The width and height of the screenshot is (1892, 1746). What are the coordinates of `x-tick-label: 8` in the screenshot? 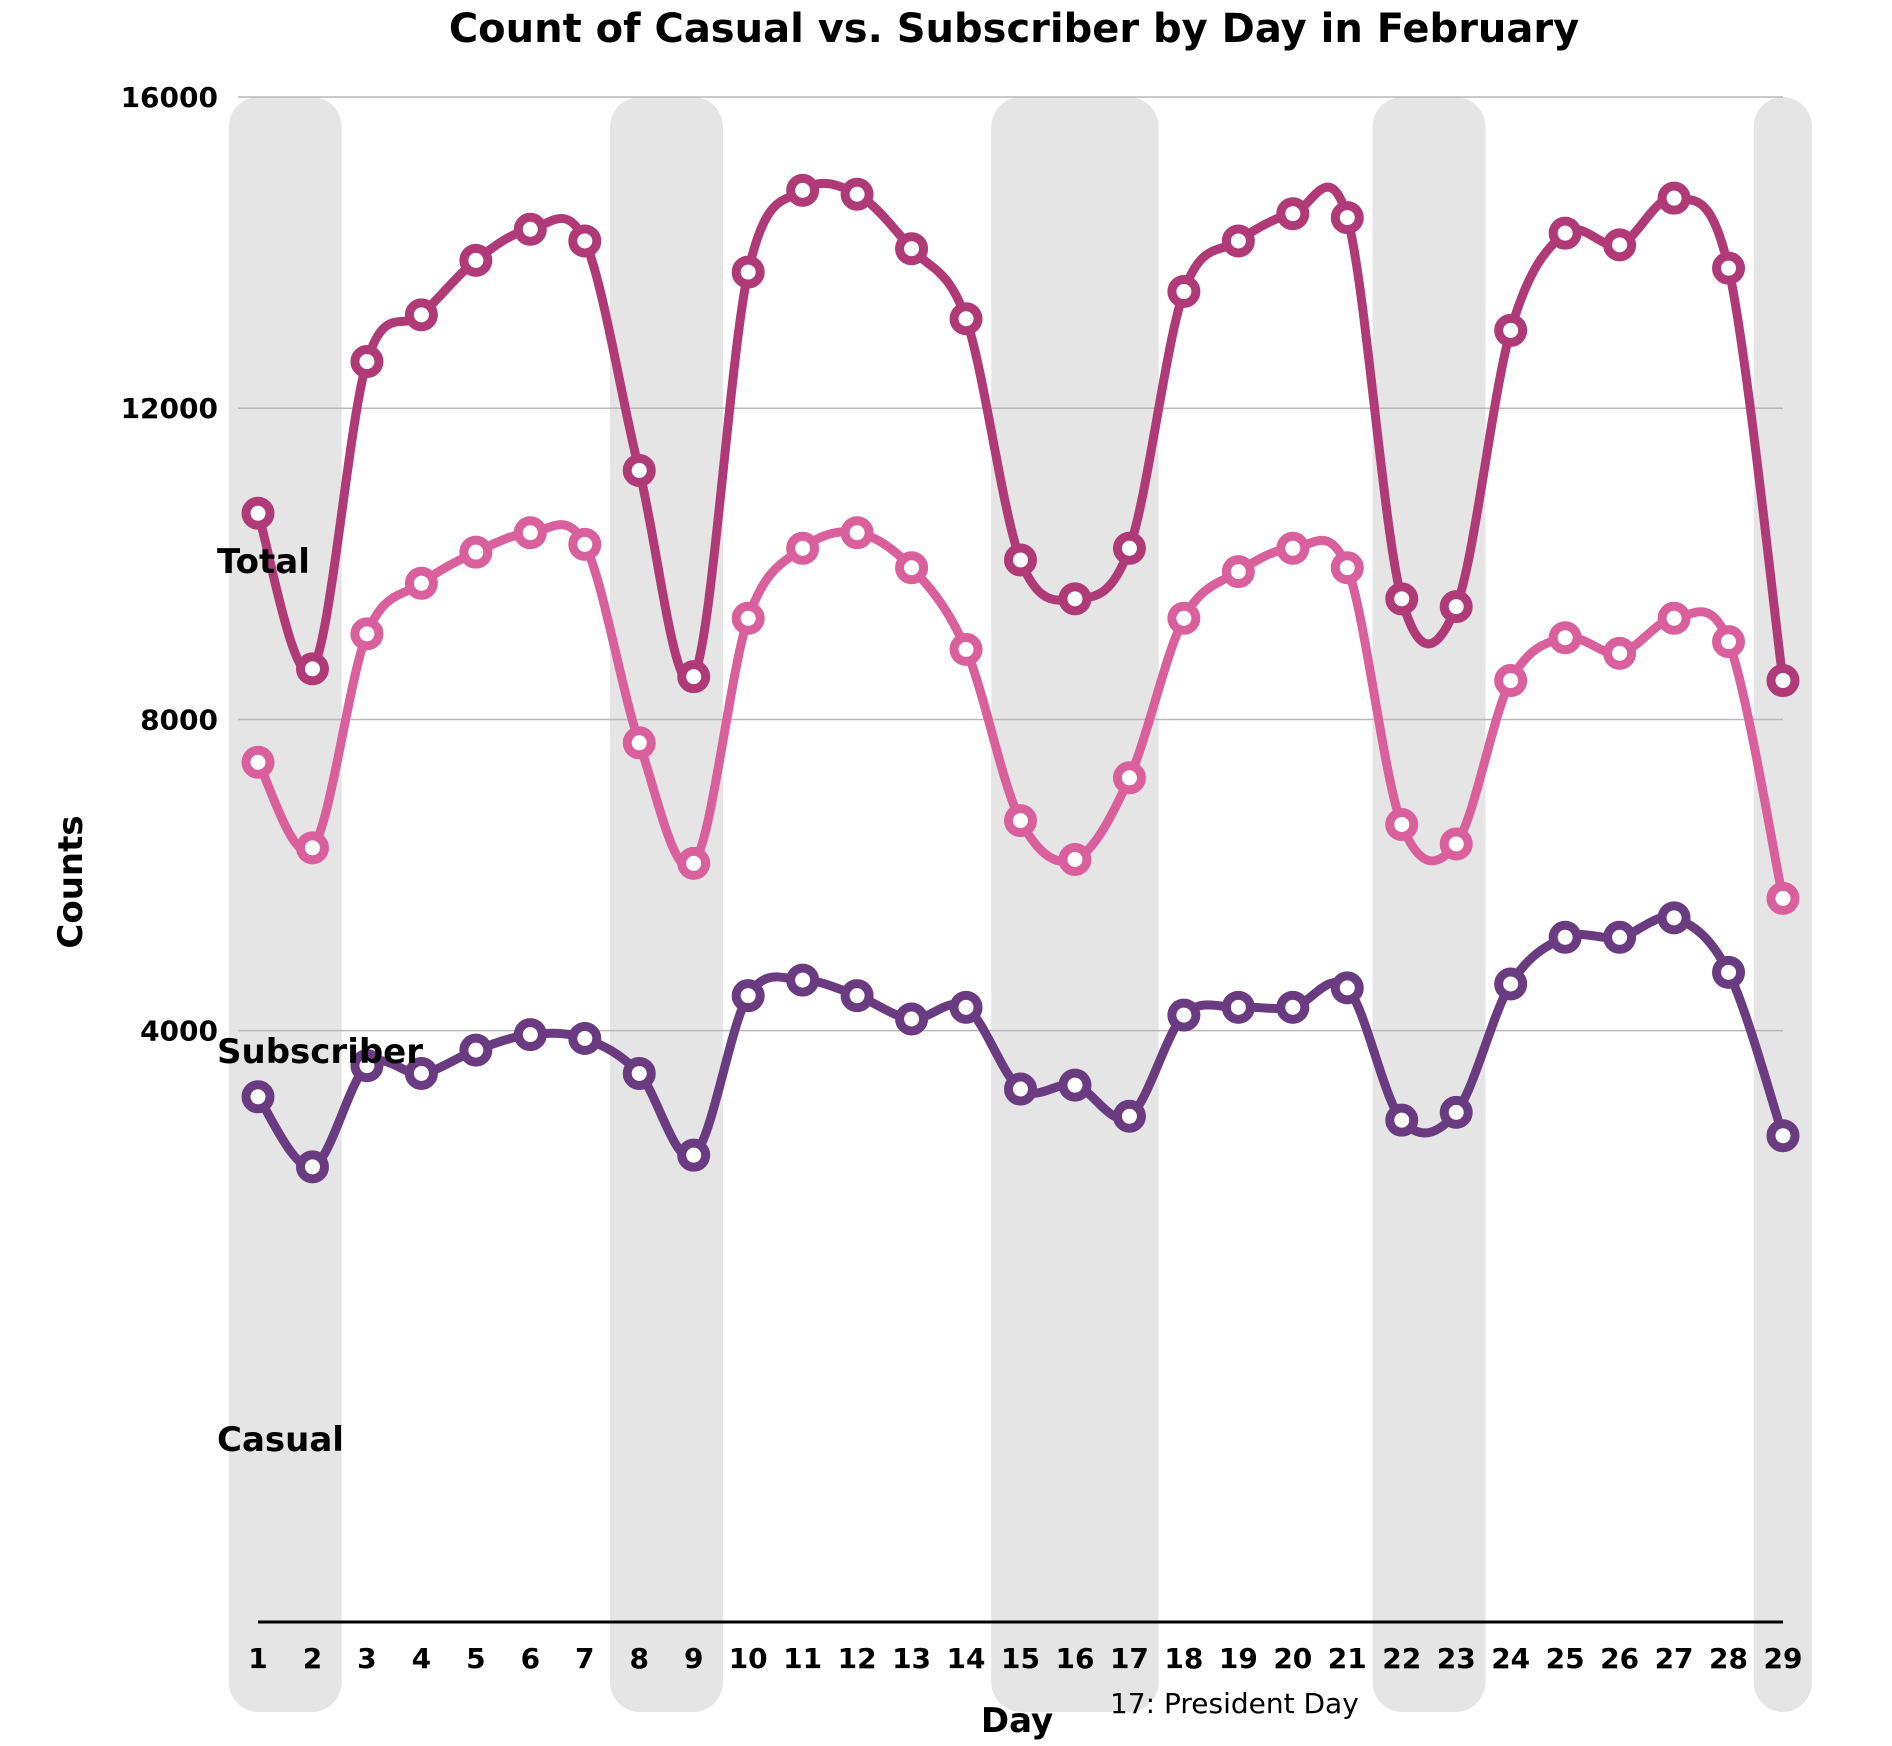 It's located at (639, 1658).